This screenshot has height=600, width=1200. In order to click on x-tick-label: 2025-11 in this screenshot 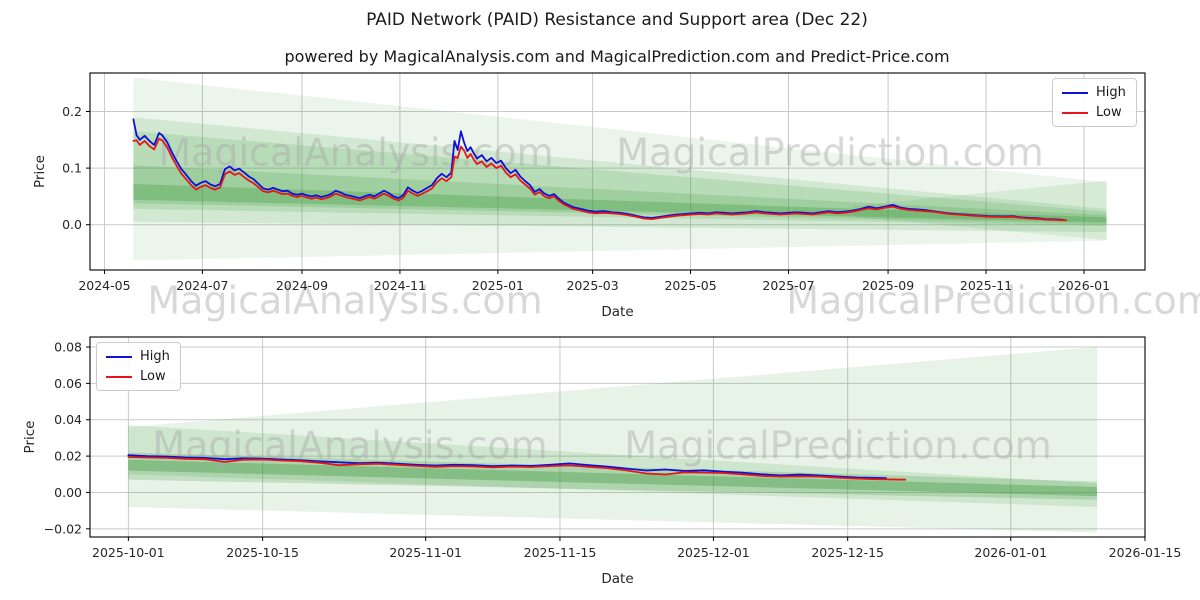, I will do `click(986, 285)`.